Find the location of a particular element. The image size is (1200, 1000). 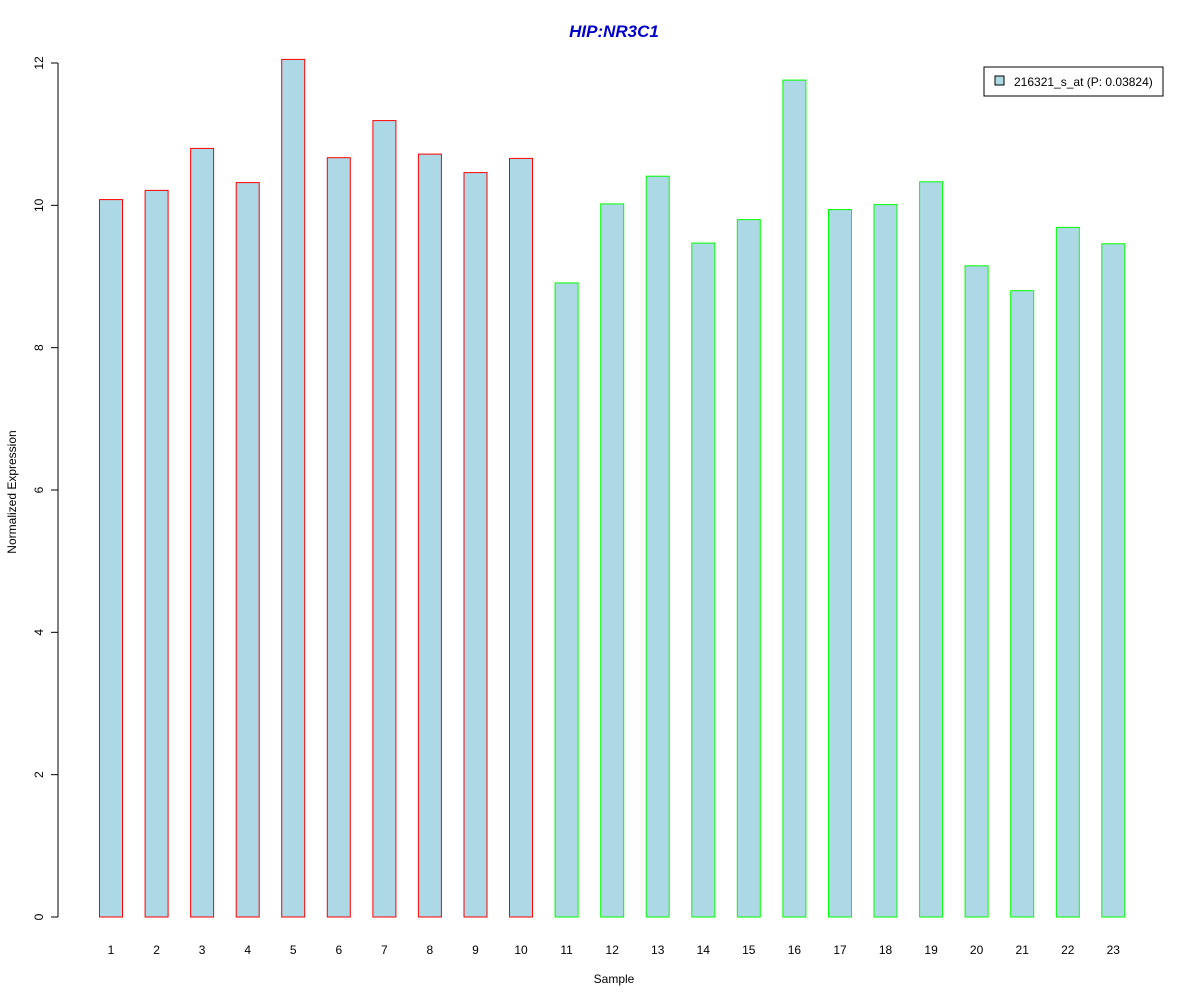

y-tick-label: 2 is located at coordinates (39, 774).